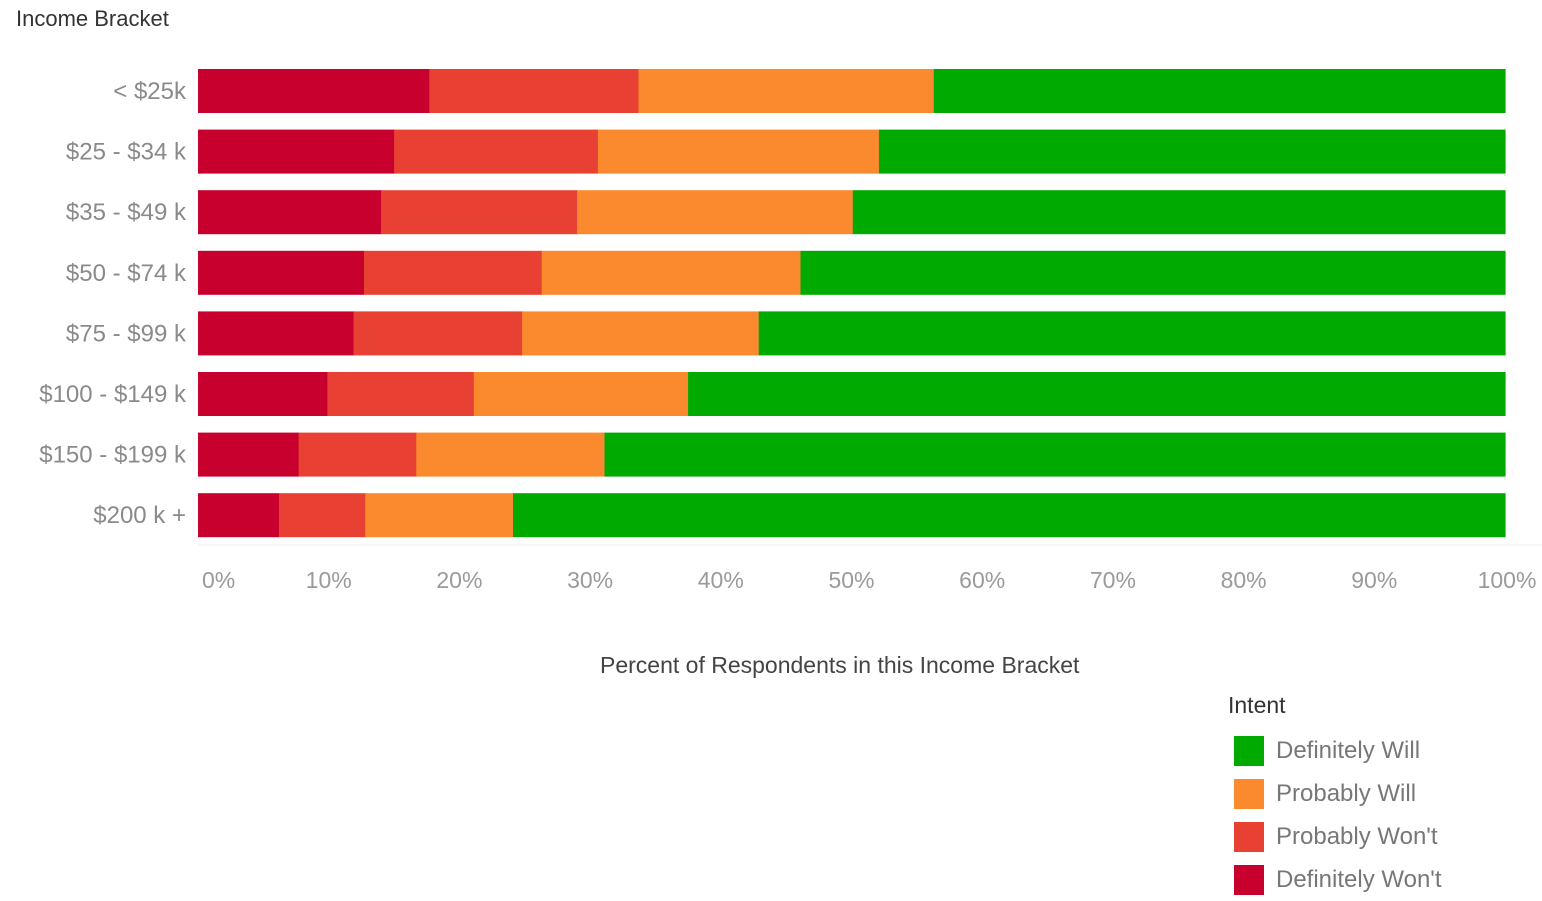  I want to click on legend-item-probably-won-t: Probably Won't, so click(1335, 836).